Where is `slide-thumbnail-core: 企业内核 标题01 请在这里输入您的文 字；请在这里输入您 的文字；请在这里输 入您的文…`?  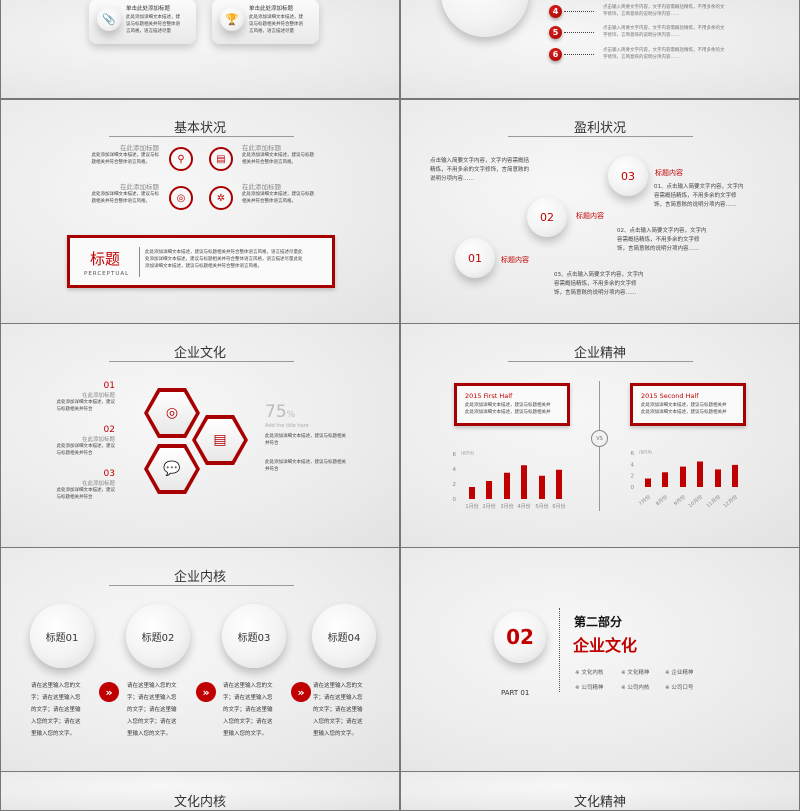
slide-thumbnail-core: 企业内核 标题01 请在这里输入您的文 字；请在这里输入您 的文字；请在这里输 入您的文… is located at coordinates (200, 659).